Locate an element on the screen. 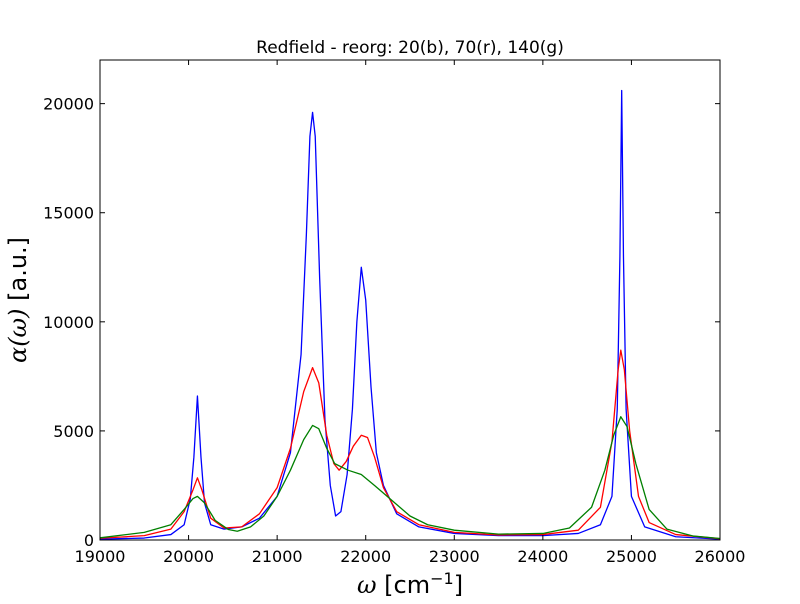  x-axis-label-unit: [cm is located at coordinates (404, 585).